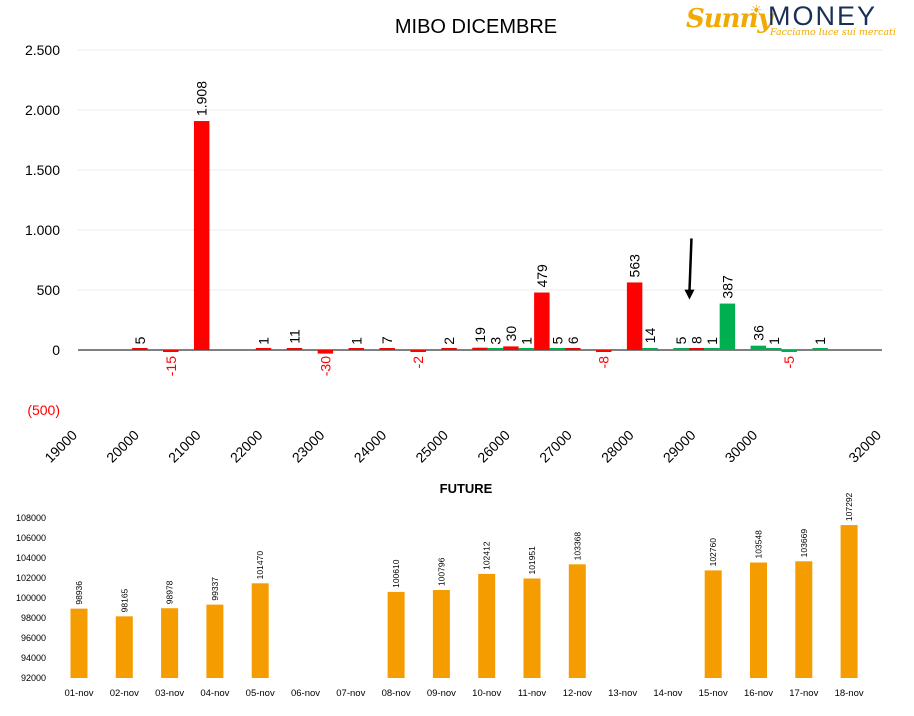  I want to click on annotation-arrow-head, so click(689, 294).